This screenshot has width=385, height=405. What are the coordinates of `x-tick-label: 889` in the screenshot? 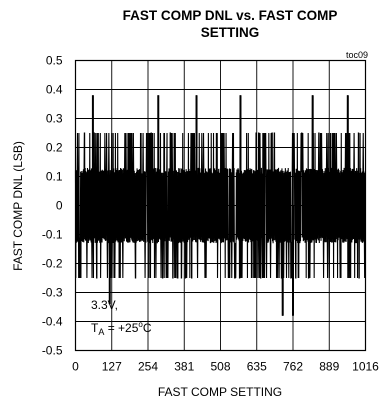 It's located at (329, 367).